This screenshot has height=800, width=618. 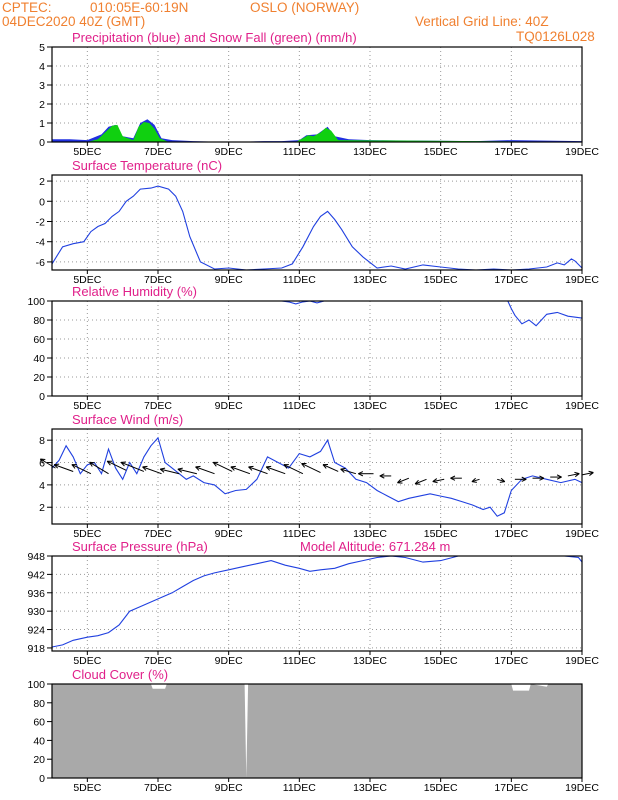 What do you see at coordinates (370, 280) in the screenshot?
I see `panel2-xtick-label: 13DEC` at bounding box center [370, 280].